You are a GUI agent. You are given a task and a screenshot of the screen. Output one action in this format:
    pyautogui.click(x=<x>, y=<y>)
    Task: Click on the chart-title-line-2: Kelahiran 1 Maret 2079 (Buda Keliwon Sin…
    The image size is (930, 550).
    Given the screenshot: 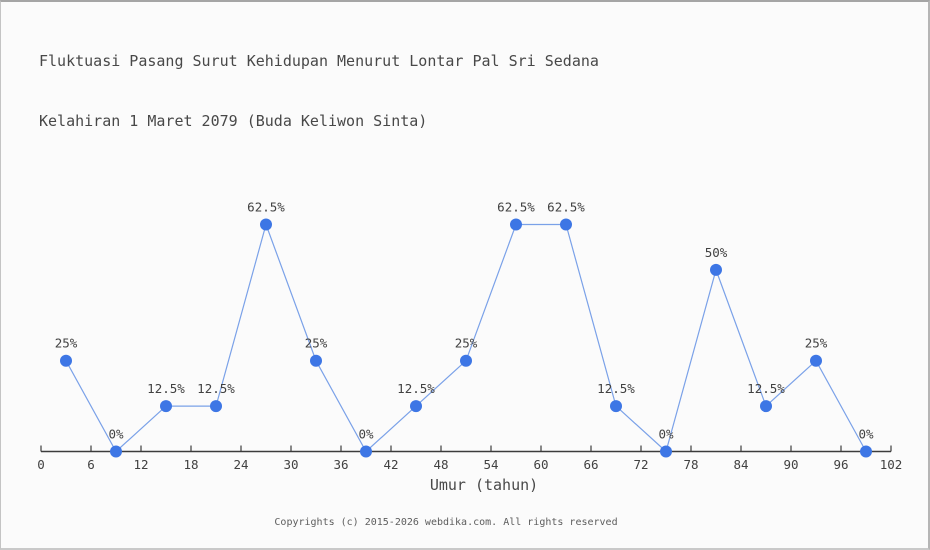 What is the action you would take?
    pyautogui.click(x=233, y=121)
    